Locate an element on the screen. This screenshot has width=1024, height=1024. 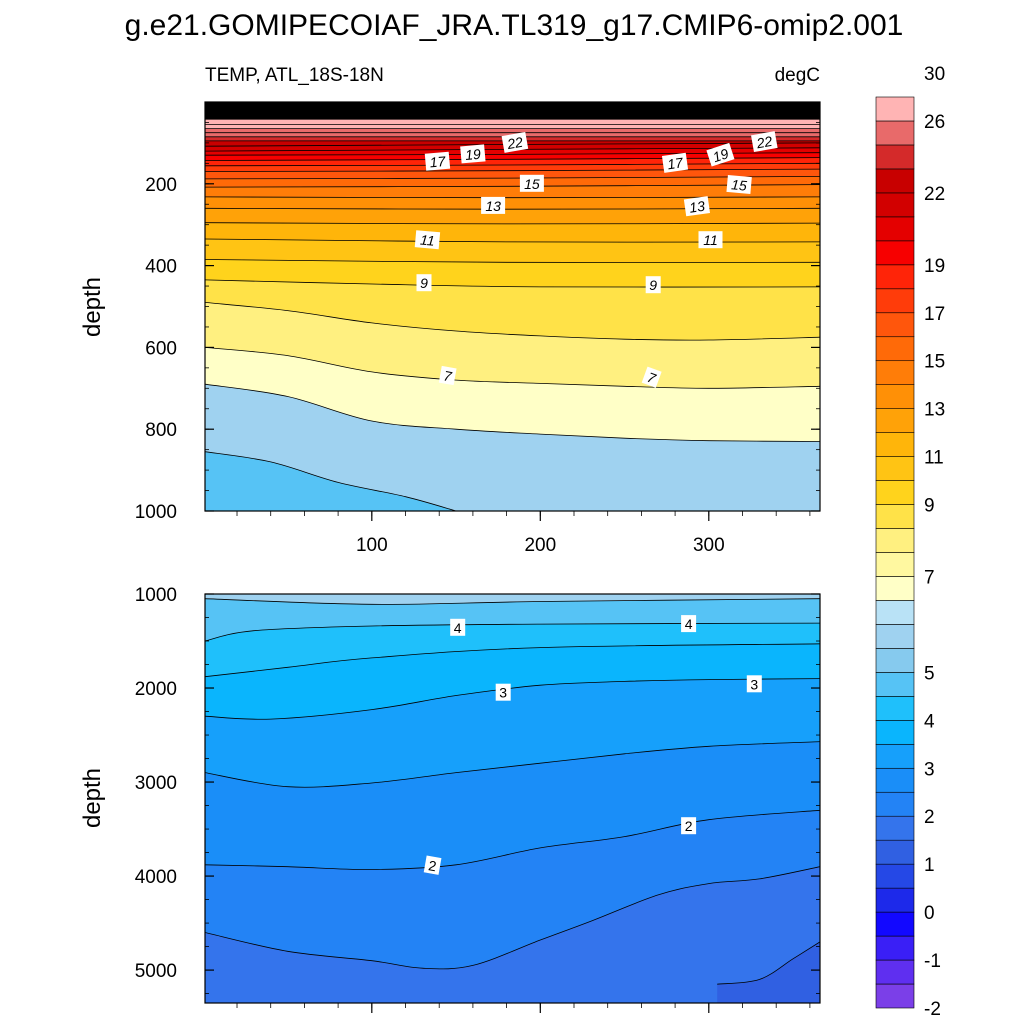
colorbar-tick-label: 22 is located at coordinates (934, 194).